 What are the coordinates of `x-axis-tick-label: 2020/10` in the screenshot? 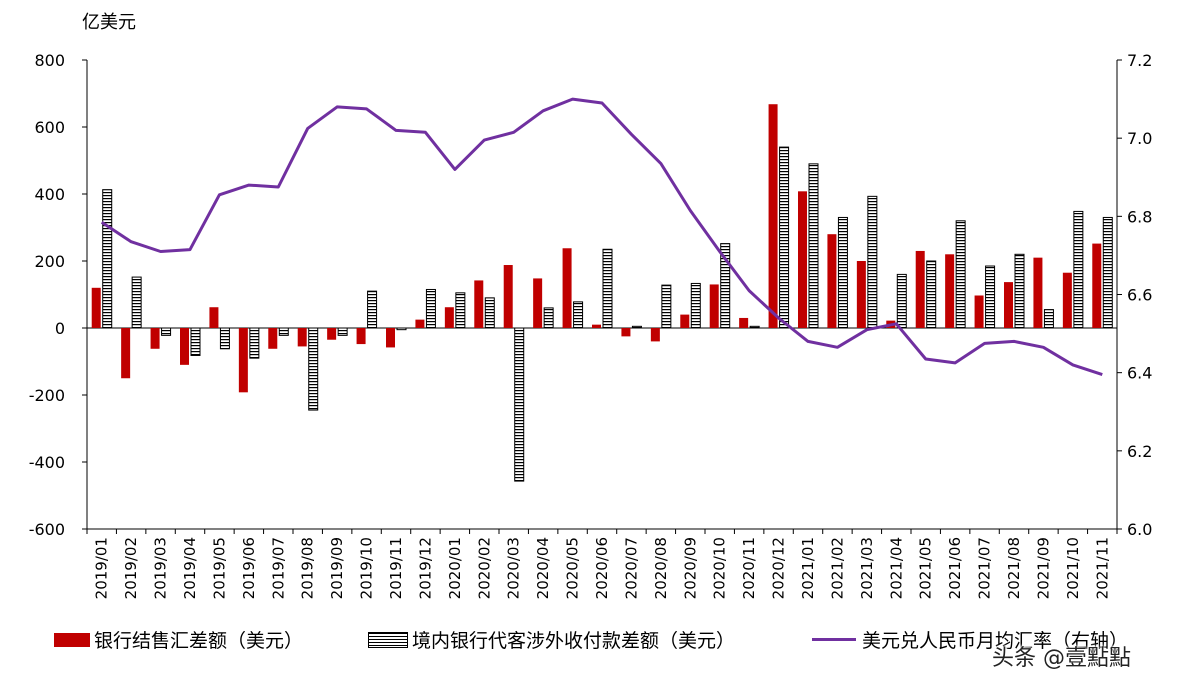 It's located at (720, 568).